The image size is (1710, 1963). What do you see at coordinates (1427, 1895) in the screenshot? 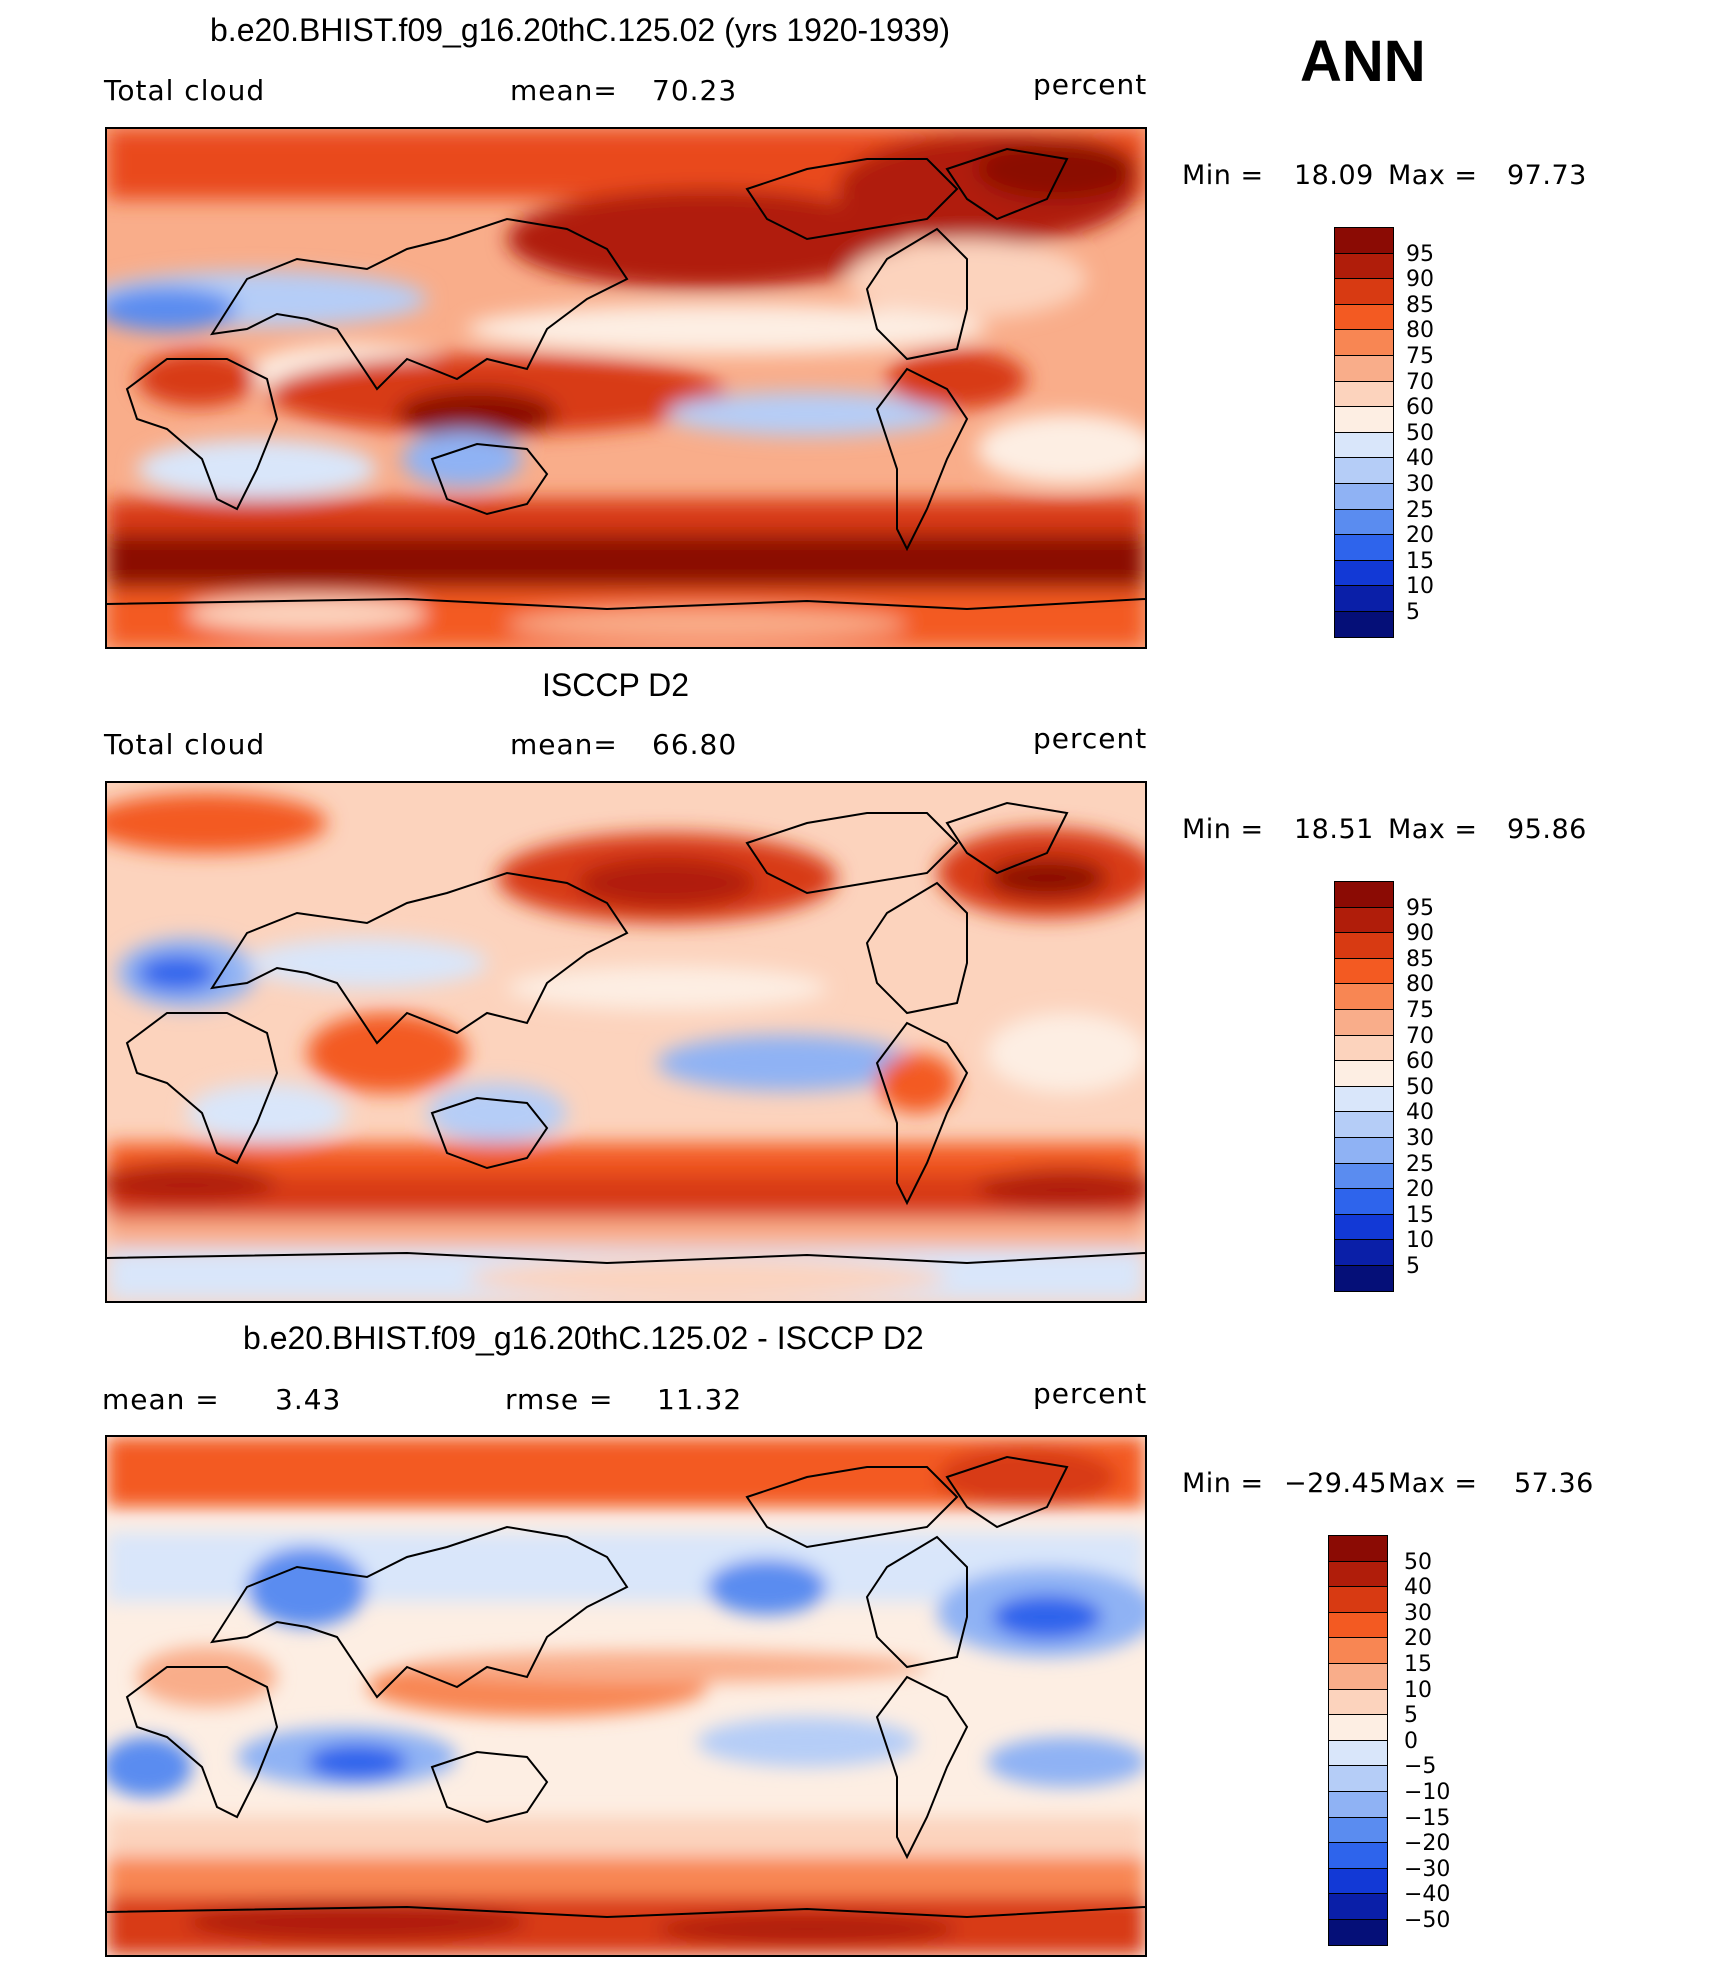
I see `colorbar-label: −40` at bounding box center [1427, 1895].